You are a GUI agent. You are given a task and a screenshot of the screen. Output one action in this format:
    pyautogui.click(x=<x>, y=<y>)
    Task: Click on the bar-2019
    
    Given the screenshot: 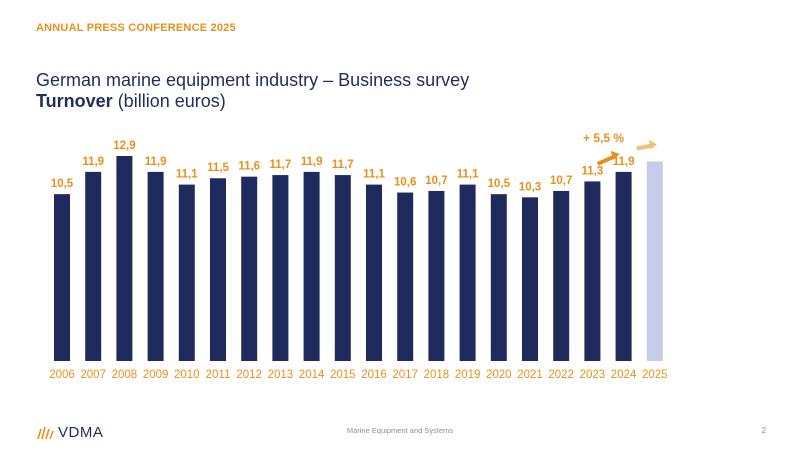 What is the action you would take?
    pyautogui.click(x=467, y=272)
    